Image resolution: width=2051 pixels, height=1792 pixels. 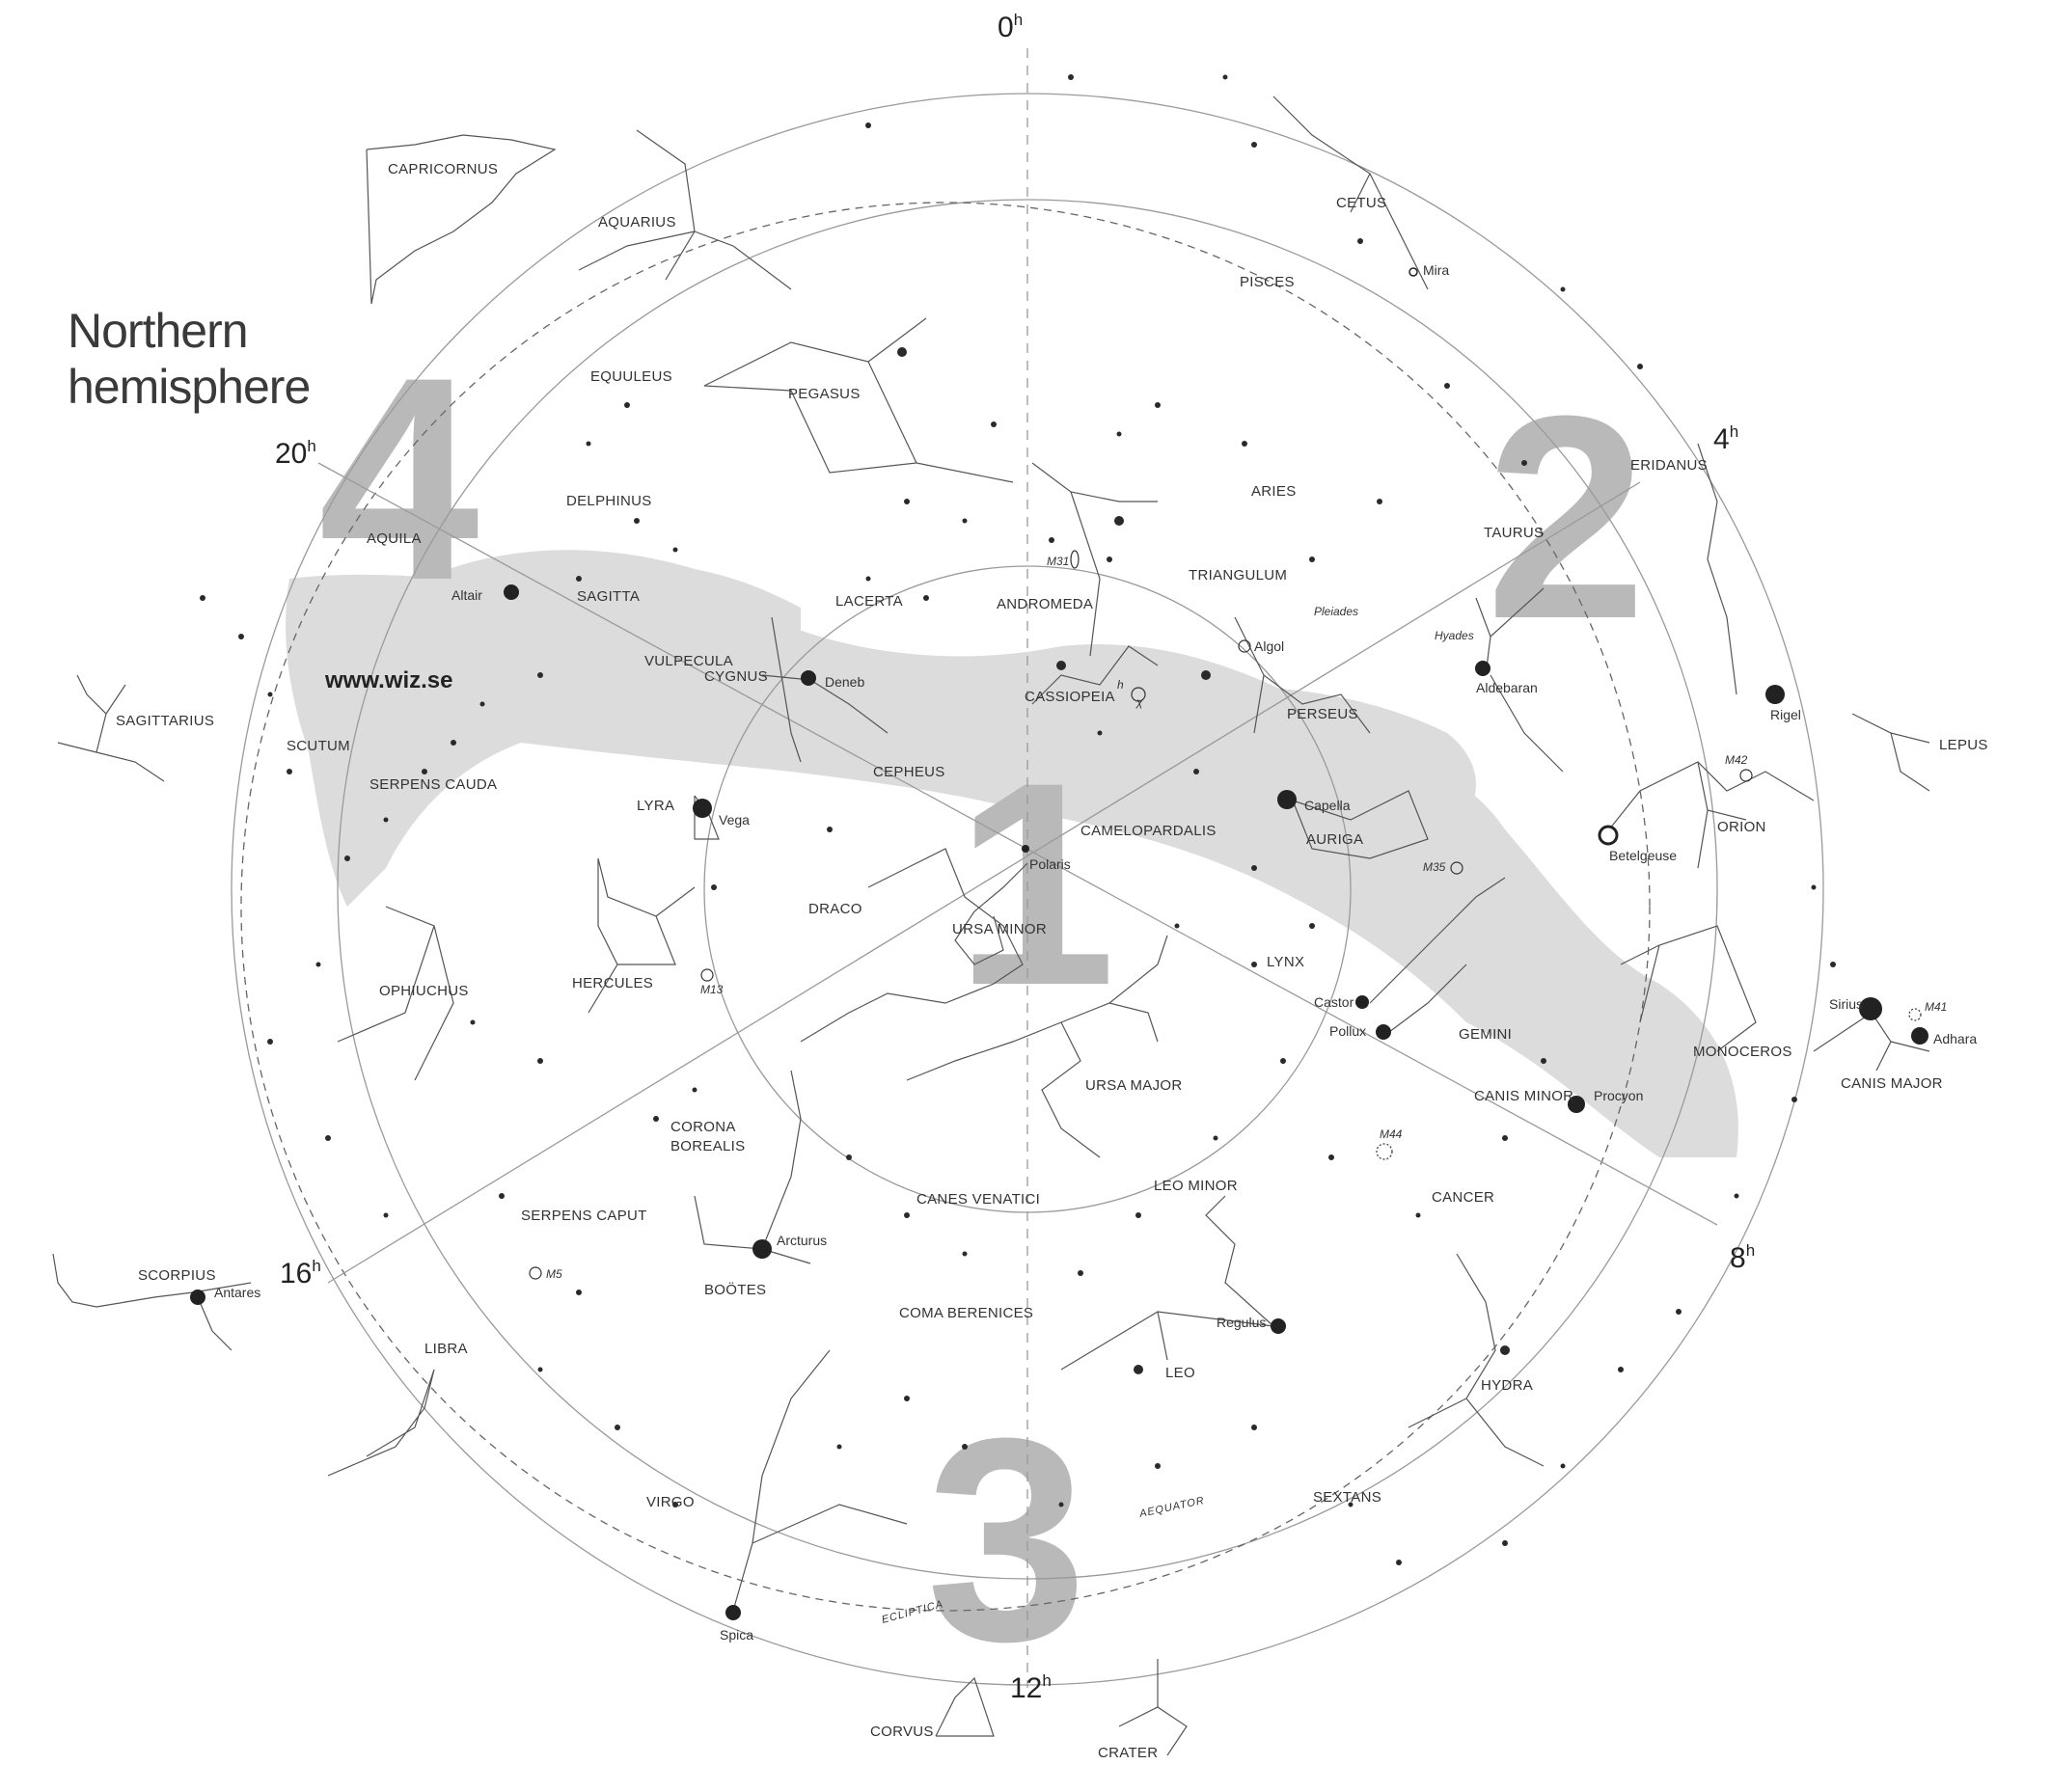 What do you see at coordinates (1362, 1002) in the screenshot?
I see `star-castor` at bounding box center [1362, 1002].